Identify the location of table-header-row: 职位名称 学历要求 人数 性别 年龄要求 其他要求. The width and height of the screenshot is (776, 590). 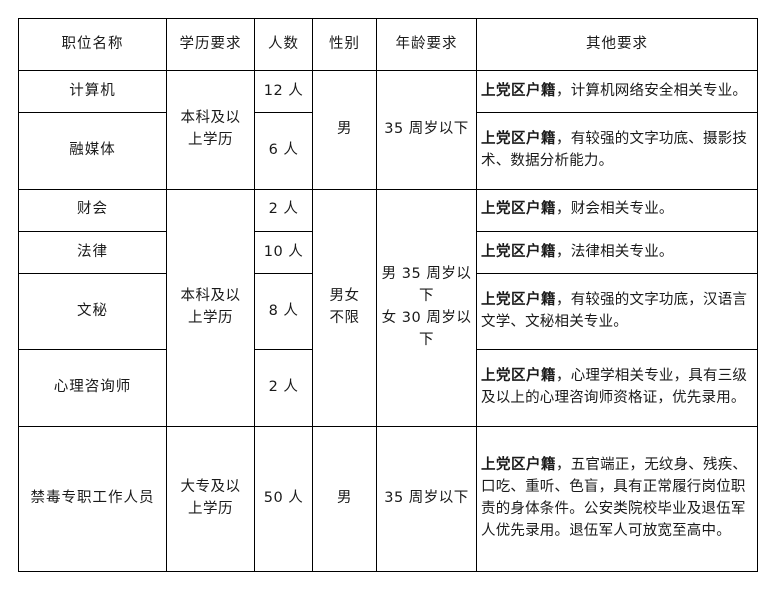
(388, 44).